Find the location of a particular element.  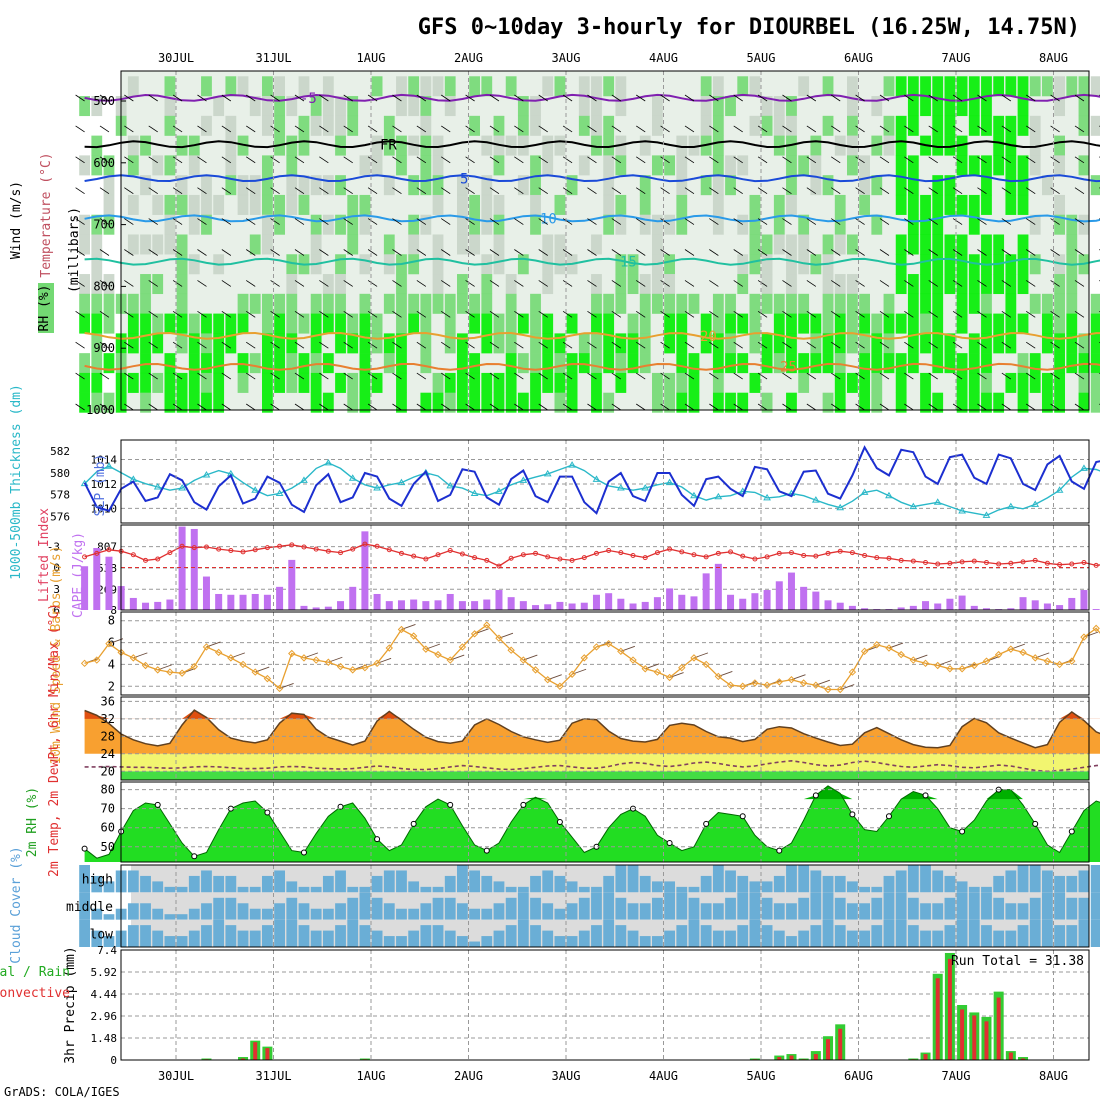

date-label-top: 6AUG is located at coordinates (858, 58).